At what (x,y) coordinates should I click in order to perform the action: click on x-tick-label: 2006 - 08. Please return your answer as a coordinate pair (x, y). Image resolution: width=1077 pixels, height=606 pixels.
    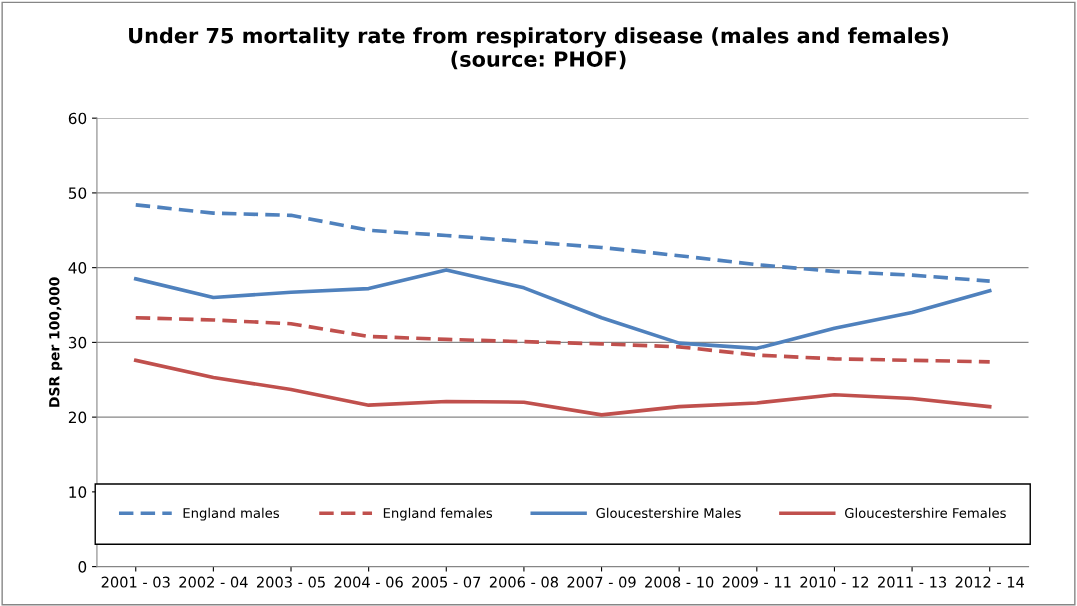
    Looking at the image, I should click on (524, 582).